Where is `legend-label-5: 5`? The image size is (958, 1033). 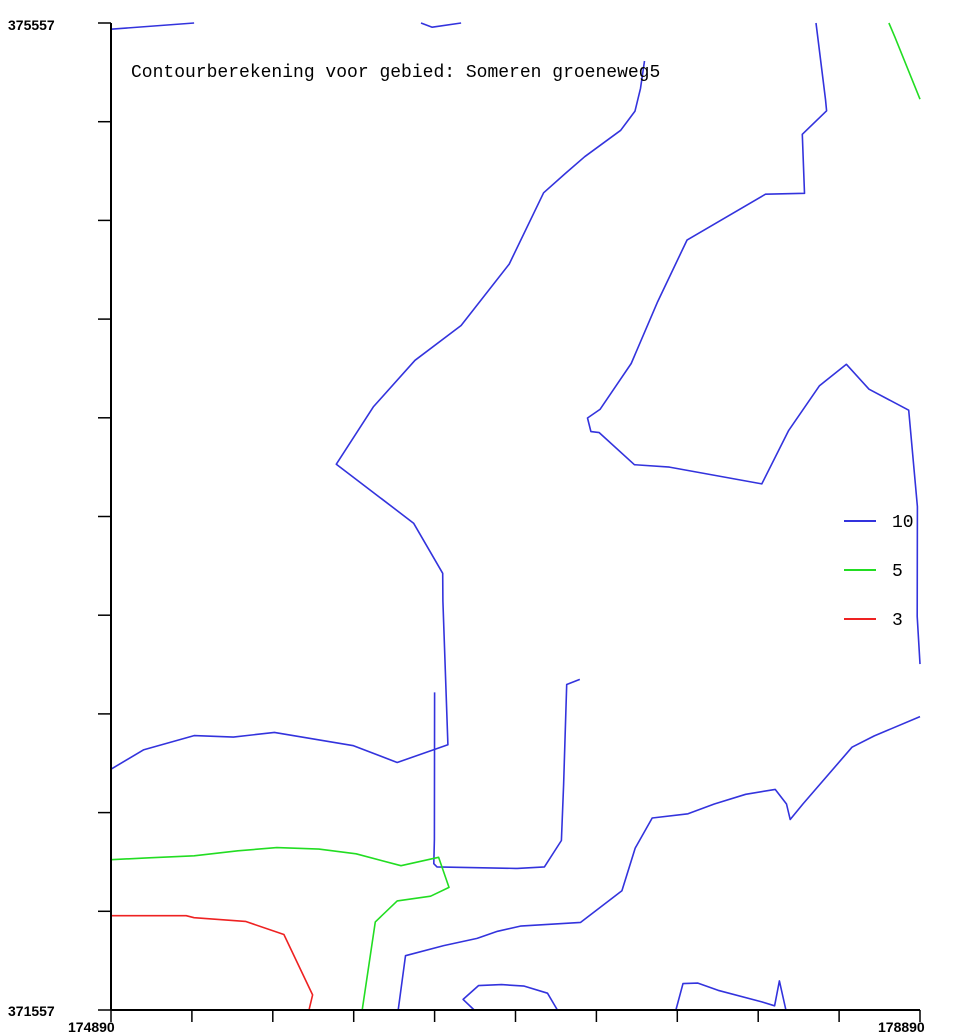 legend-label-5: 5 is located at coordinates (897, 572).